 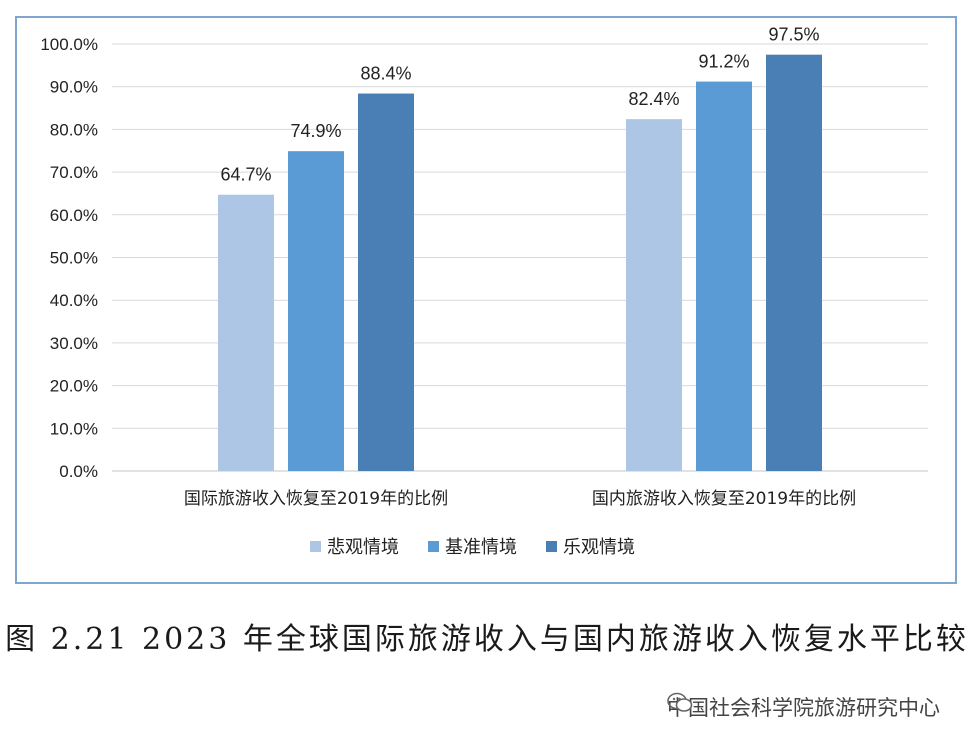 I want to click on data-label: 91.2%, so click(x=723, y=62).